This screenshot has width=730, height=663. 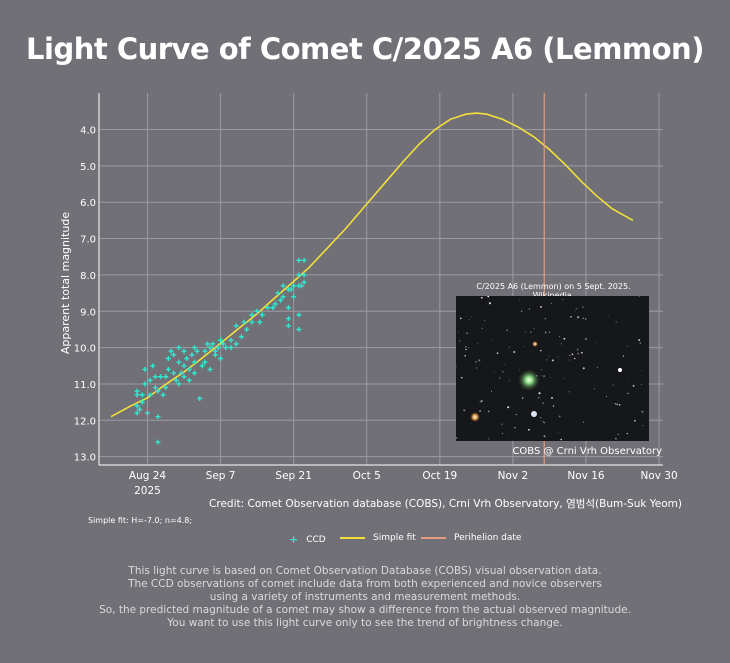 I want to click on y-tick-label: 6.0, so click(x=88, y=203).